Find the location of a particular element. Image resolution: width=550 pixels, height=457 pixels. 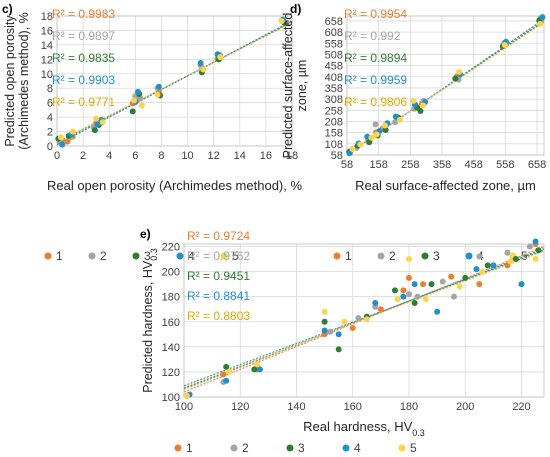

y-axis-label-line: (Archimedes method), % is located at coordinates (24, 81).